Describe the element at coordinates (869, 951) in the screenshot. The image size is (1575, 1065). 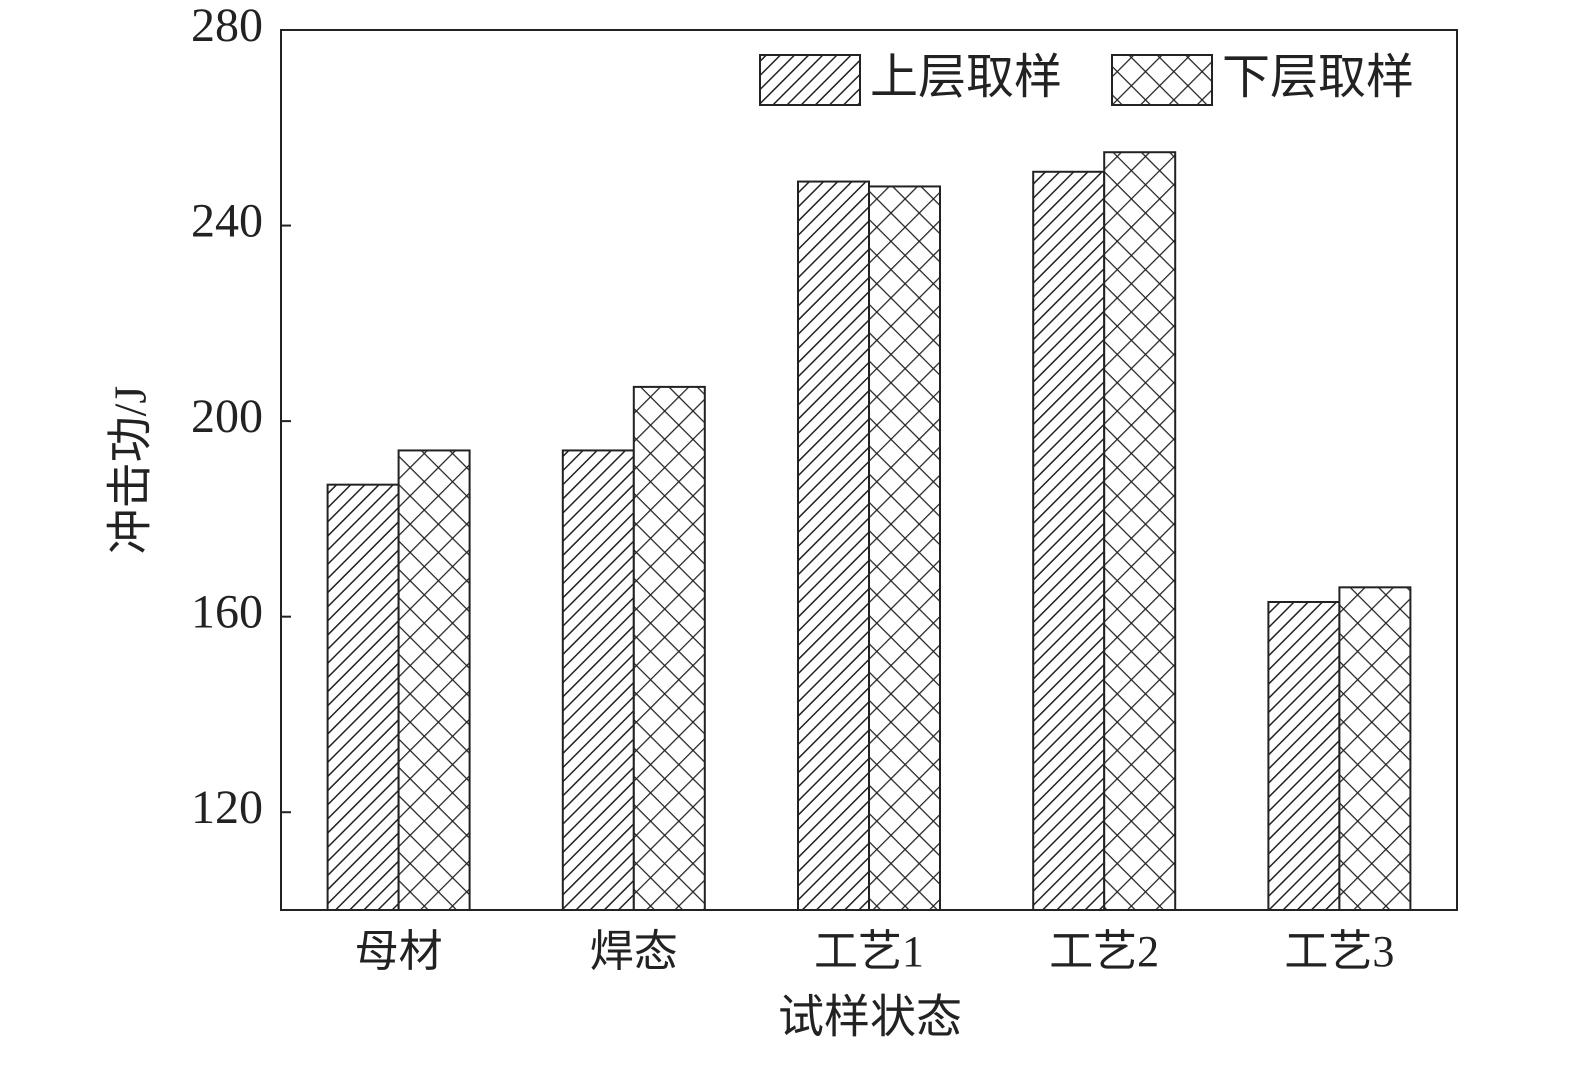
I see `x-tick-label: 工艺1` at that location.